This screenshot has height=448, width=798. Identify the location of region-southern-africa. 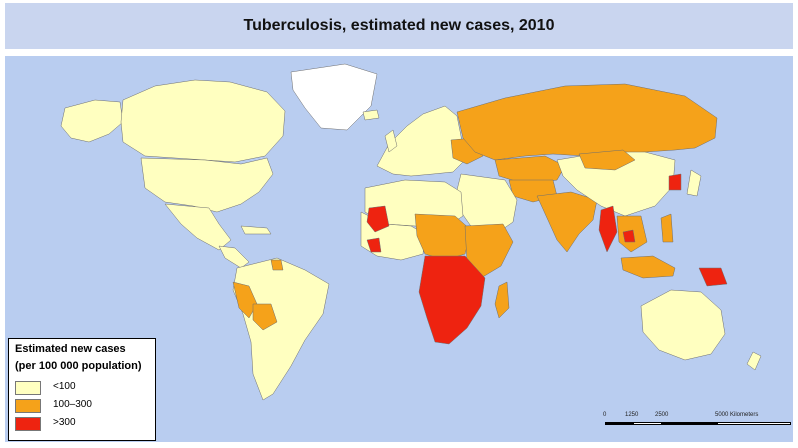
(452, 300).